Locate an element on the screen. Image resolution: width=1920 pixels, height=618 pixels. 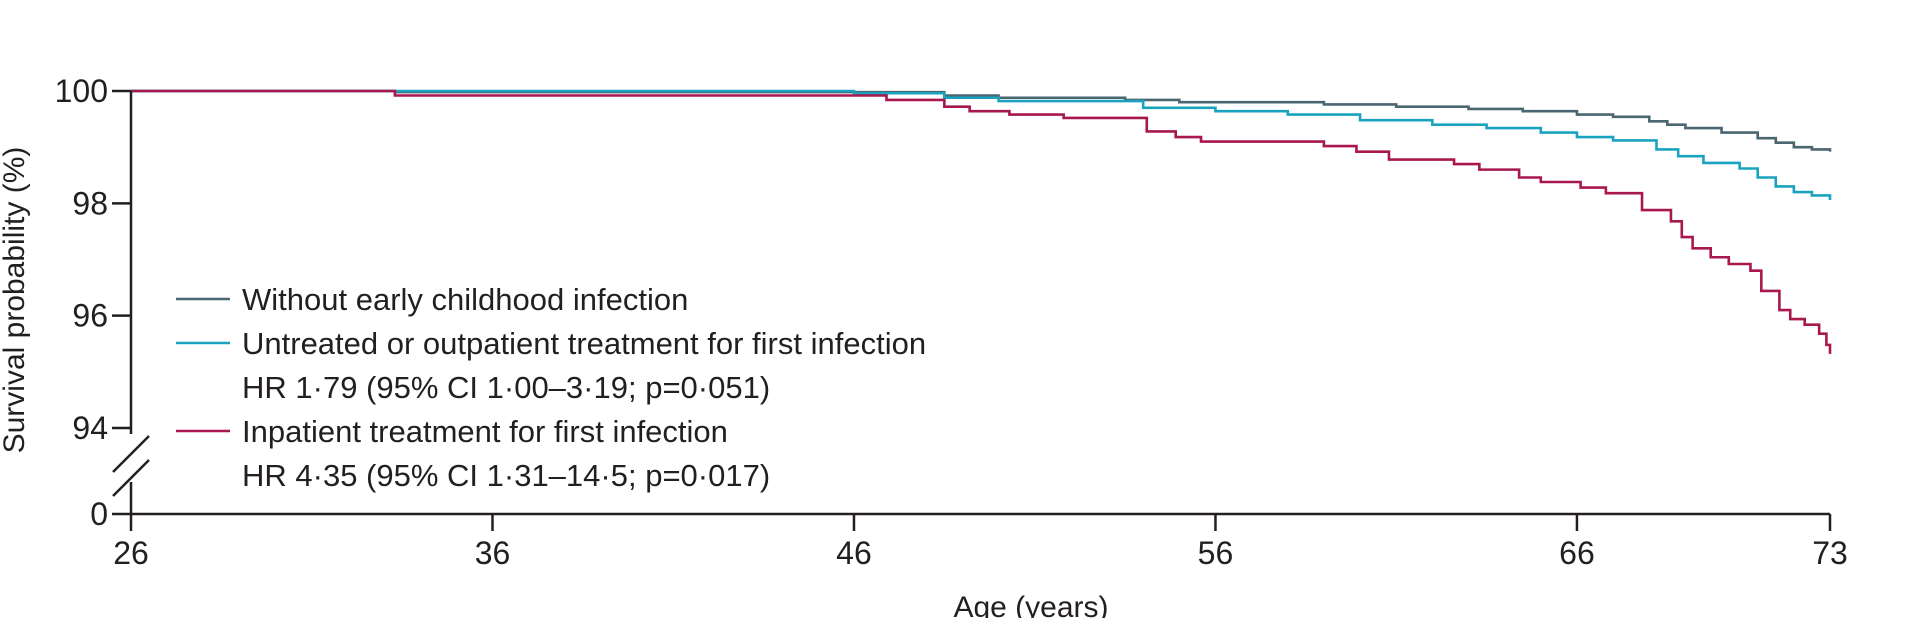
y-tick-label: 0 is located at coordinates (99, 514).